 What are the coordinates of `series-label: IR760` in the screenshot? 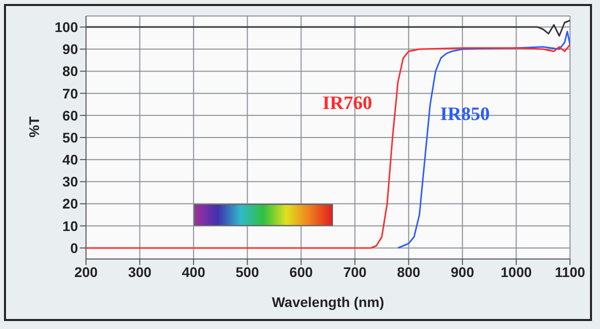 It's located at (347, 103).